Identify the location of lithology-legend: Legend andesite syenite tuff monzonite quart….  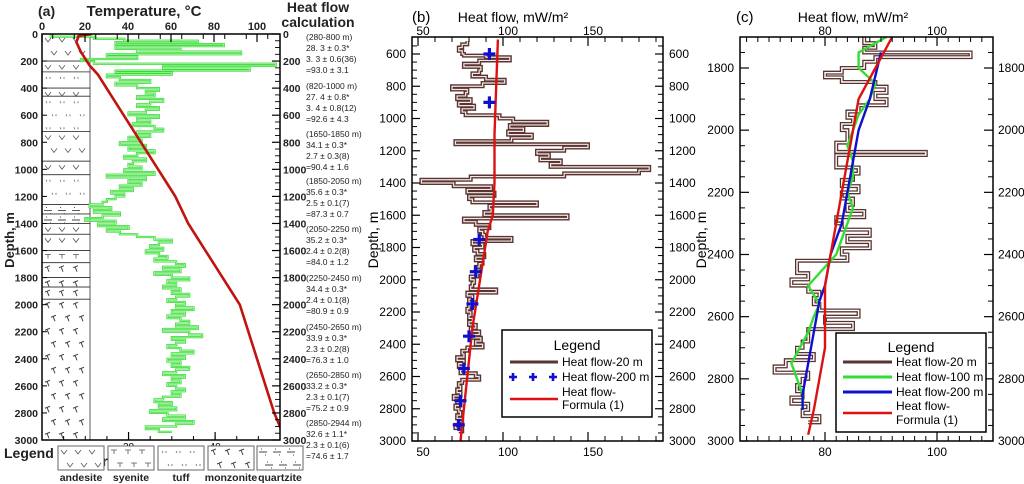
(154, 464).